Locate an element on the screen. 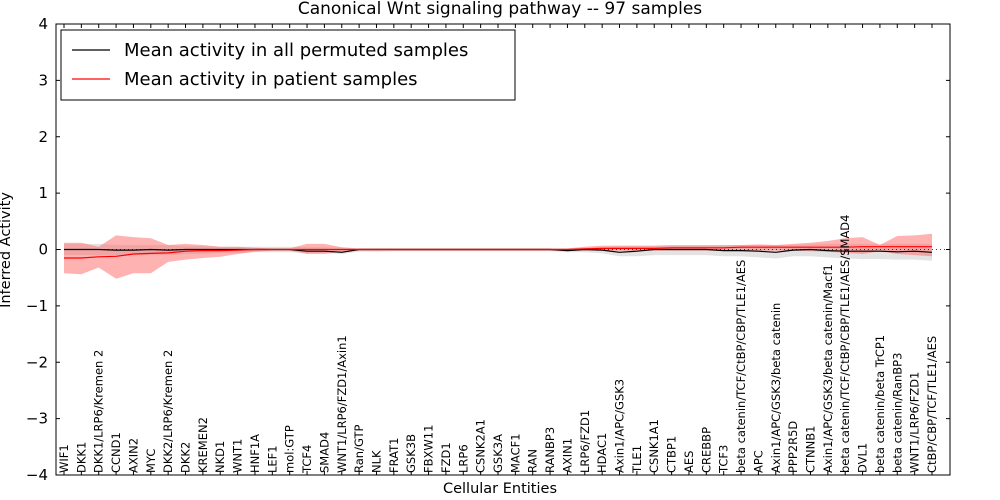  x-tick-label: CtBP/CBP/TCF/TLE1/AES is located at coordinates (932, 404).